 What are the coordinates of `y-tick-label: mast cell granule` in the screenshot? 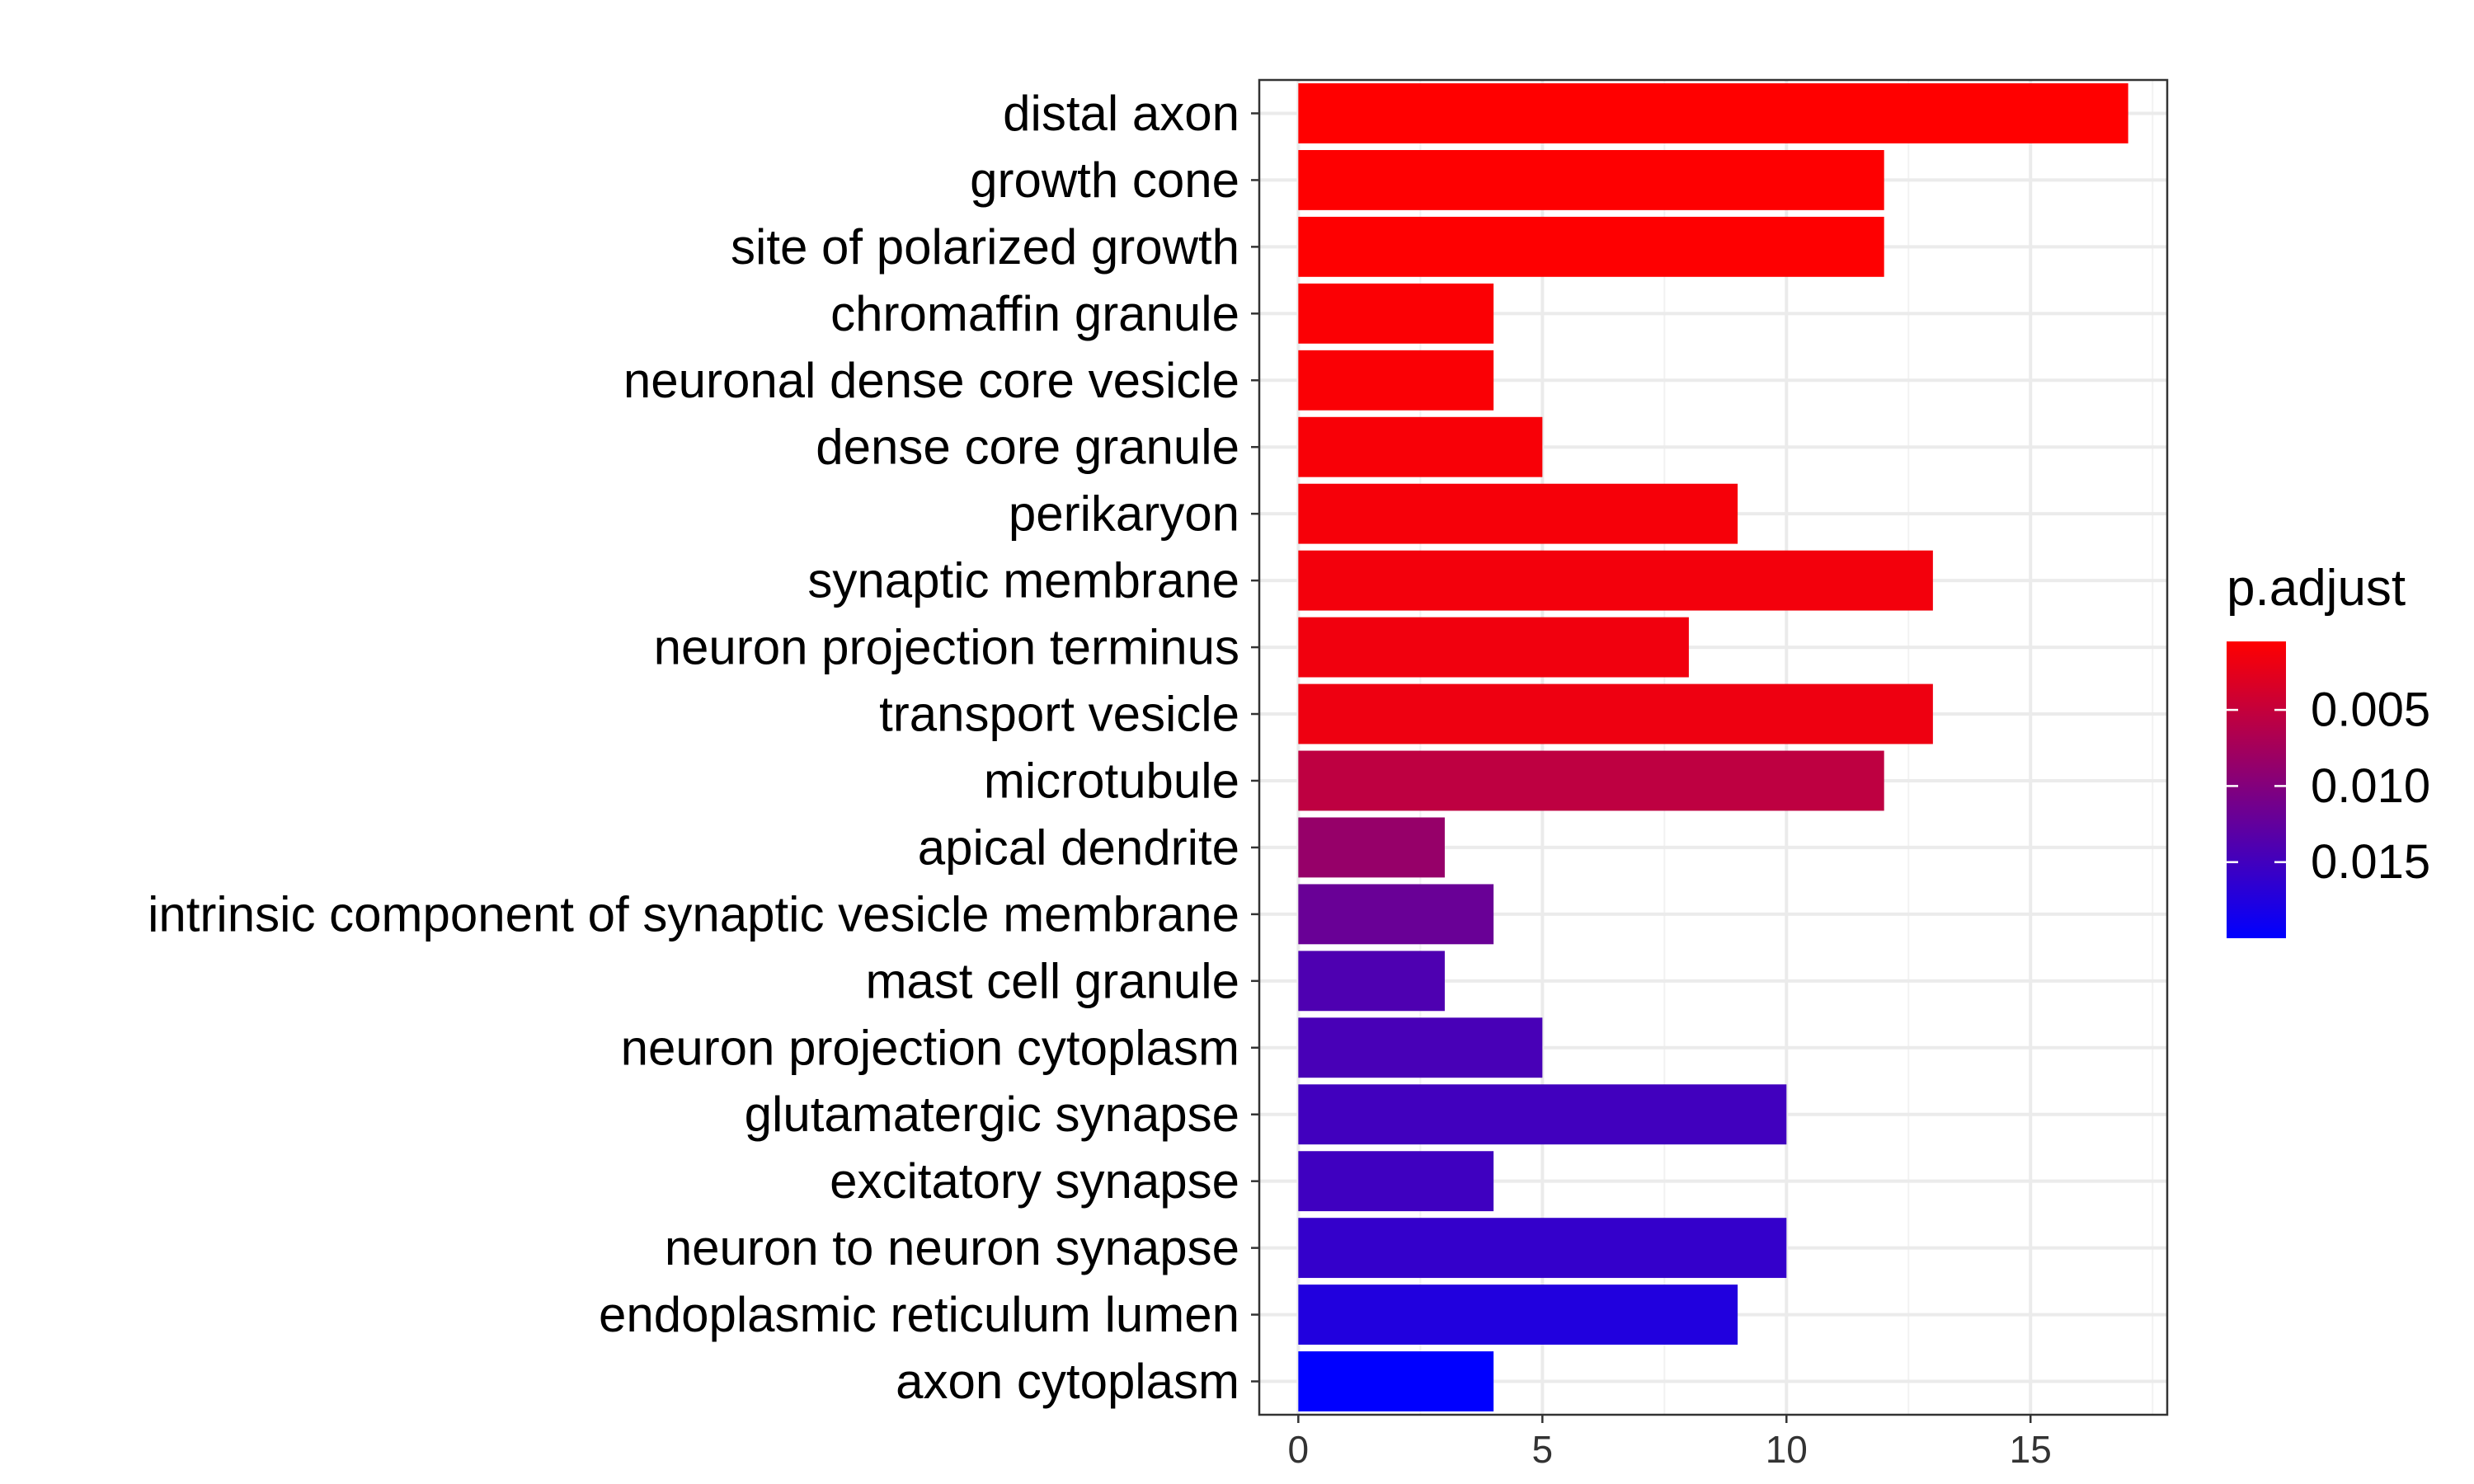 It's located at (1052, 980).